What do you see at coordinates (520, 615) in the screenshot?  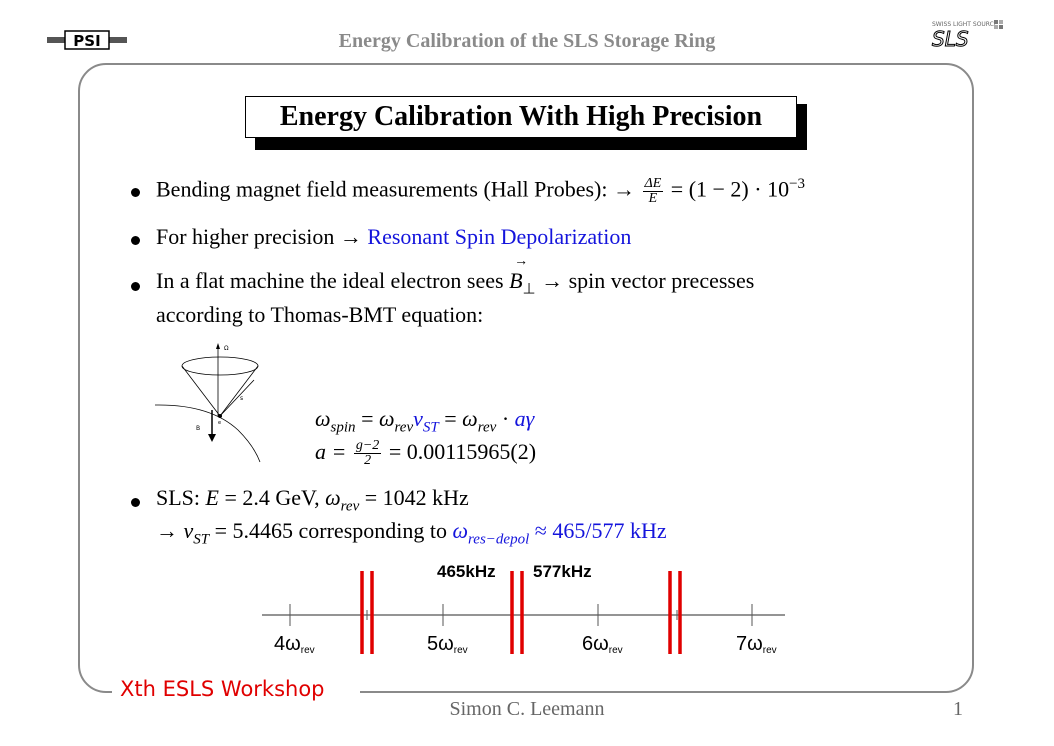 I see `frequency-spectrum-diagram: 465kHz 577kHz 4ωrev 5ωrev 6ωrev 7ωrev` at bounding box center [520, 615].